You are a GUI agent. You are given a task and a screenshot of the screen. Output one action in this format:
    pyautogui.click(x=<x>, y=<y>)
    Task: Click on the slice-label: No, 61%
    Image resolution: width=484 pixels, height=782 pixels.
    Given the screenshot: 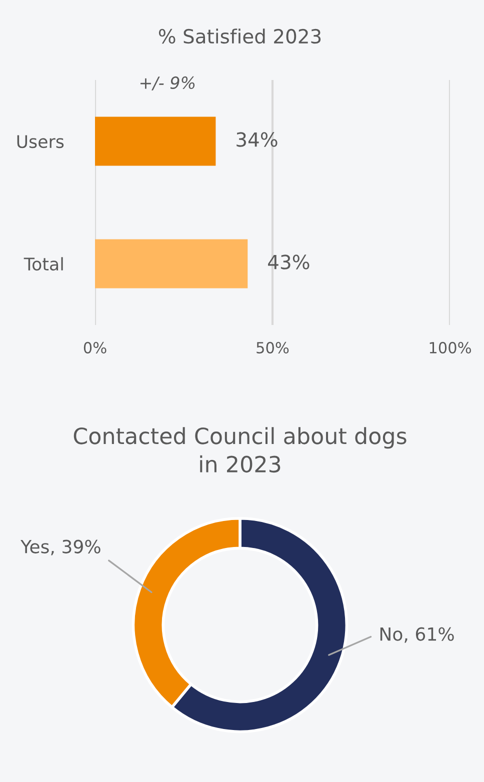 What is the action you would take?
    pyautogui.click(x=417, y=635)
    